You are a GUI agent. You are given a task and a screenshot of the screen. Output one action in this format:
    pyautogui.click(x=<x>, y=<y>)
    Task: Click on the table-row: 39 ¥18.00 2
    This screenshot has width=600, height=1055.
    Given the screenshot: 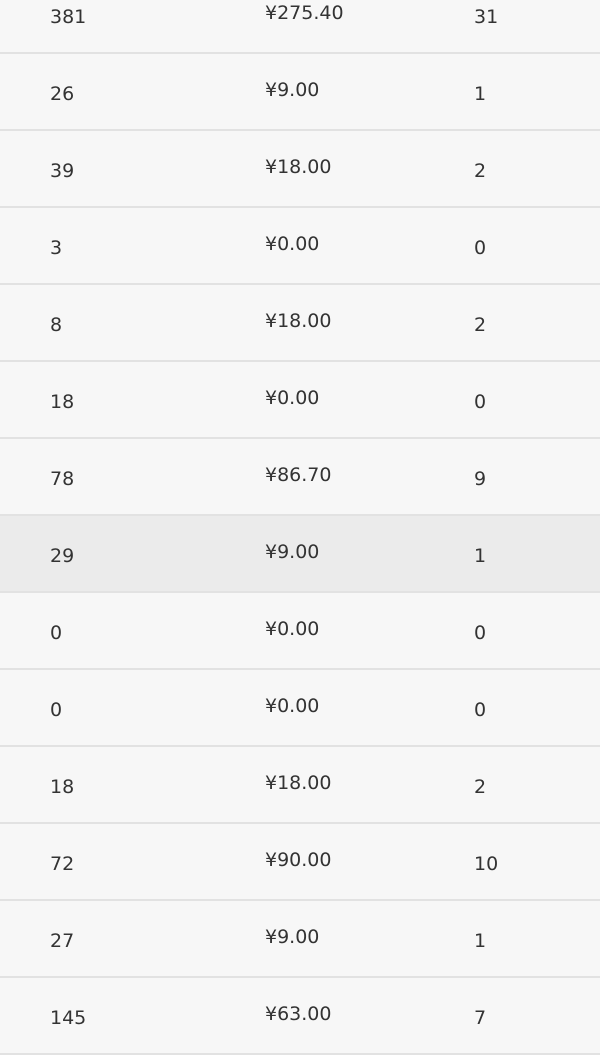 What is the action you would take?
    pyautogui.click(x=300, y=169)
    